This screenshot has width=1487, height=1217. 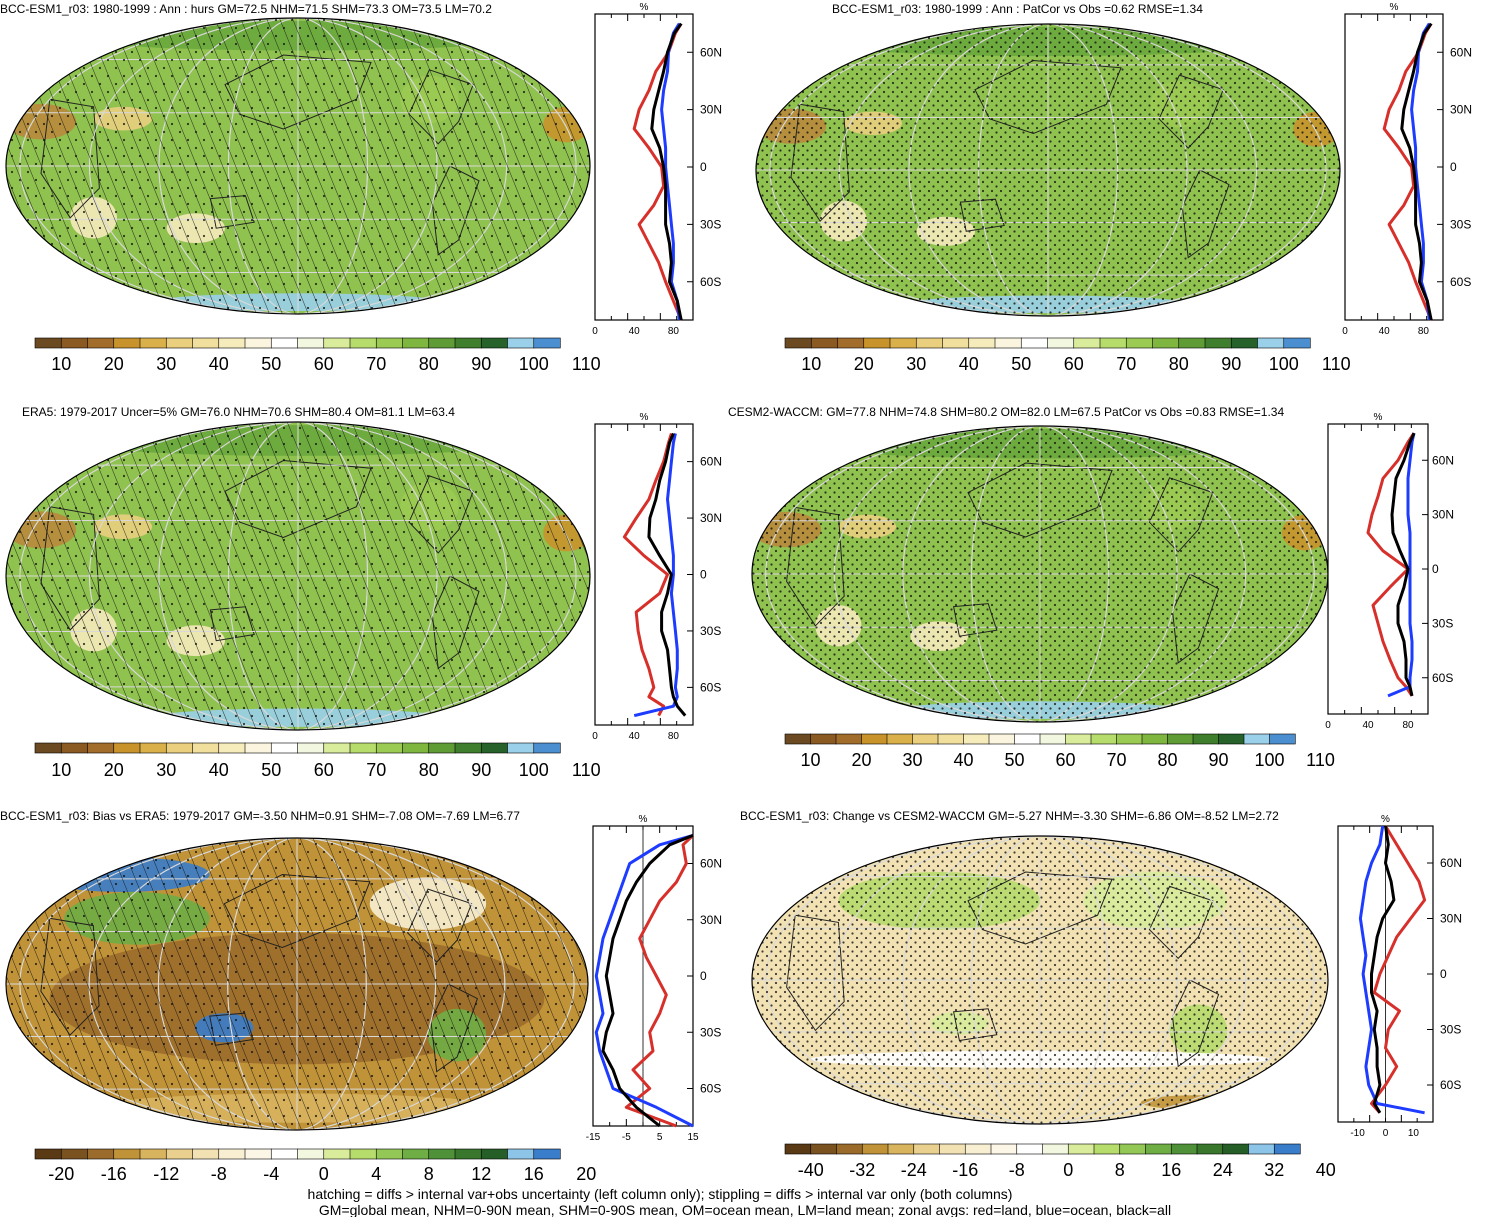 I want to click on colorbar-label: 4, so click(x=376, y=1174).